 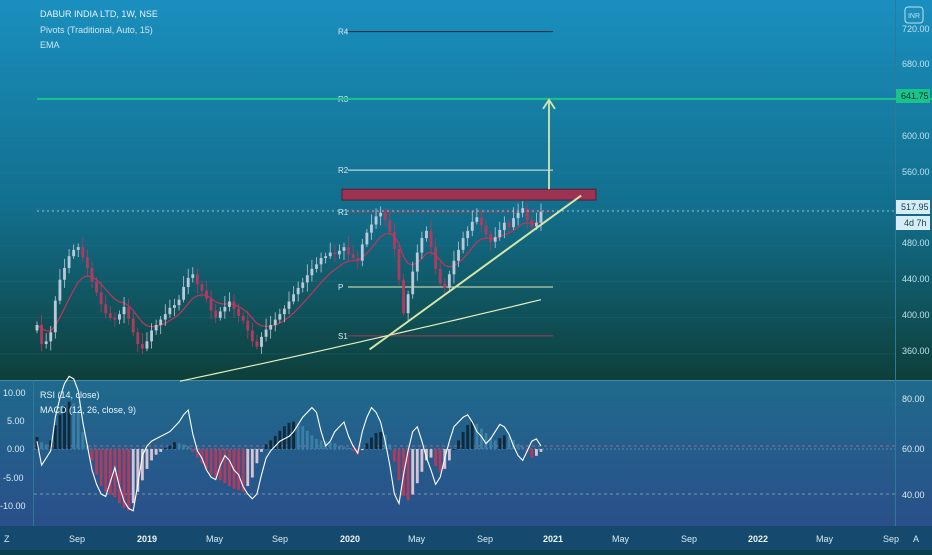 I want to click on time-axis-corner-left: Z, so click(x=7, y=539).